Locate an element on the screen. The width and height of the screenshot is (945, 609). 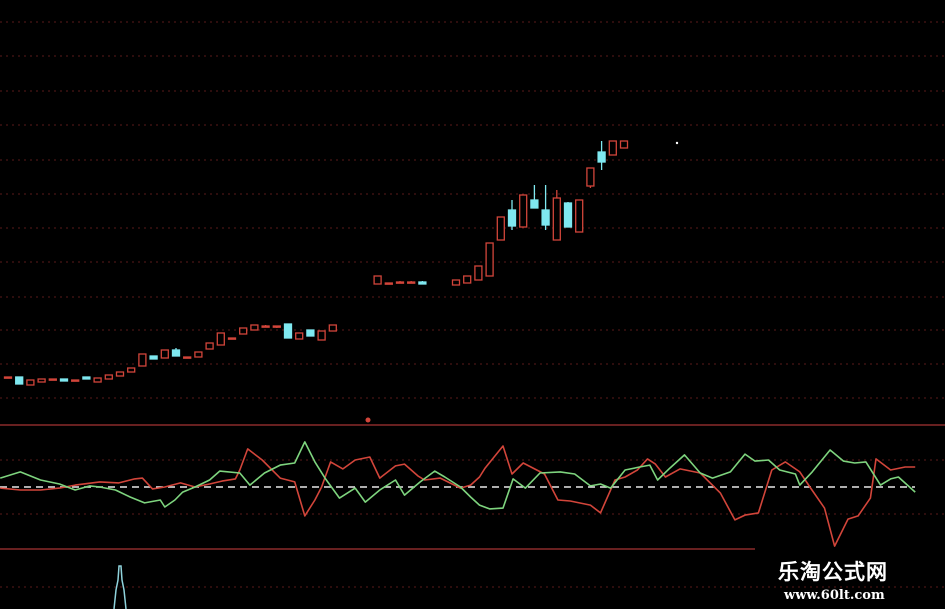
price-dot is located at coordinates (677, 143).